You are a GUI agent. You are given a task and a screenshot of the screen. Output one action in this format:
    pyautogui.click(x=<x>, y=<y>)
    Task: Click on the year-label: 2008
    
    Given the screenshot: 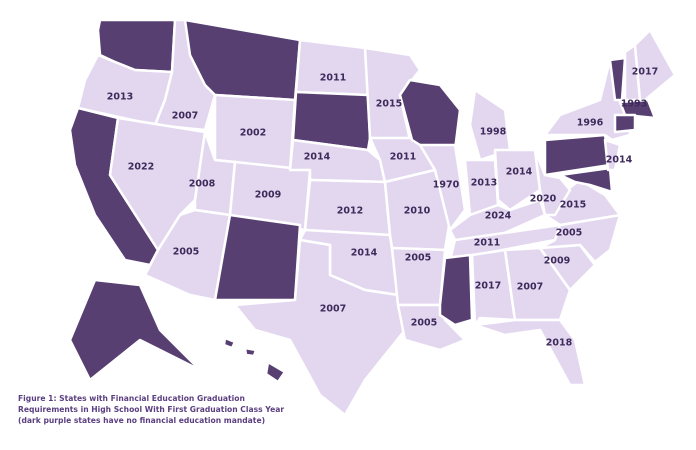 What is the action you would take?
    pyautogui.click(x=202, y=184)
    